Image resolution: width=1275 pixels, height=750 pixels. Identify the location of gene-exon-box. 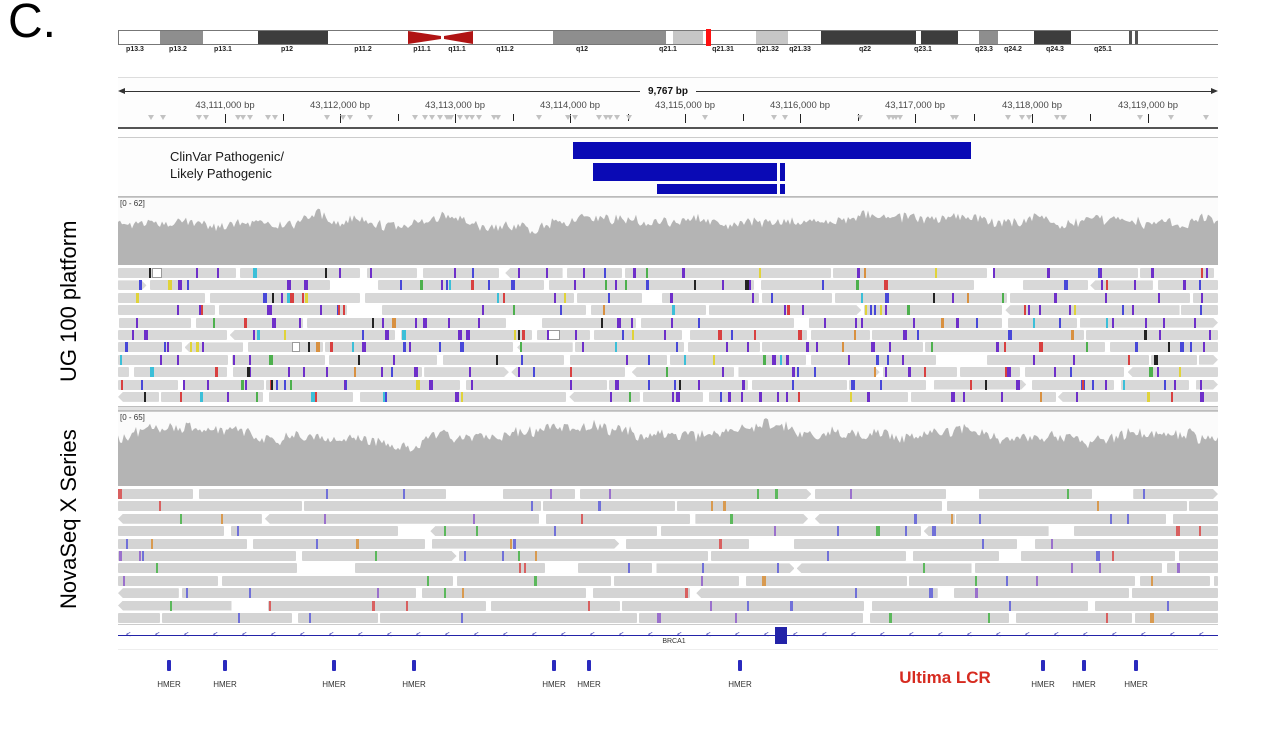
(781, 635).